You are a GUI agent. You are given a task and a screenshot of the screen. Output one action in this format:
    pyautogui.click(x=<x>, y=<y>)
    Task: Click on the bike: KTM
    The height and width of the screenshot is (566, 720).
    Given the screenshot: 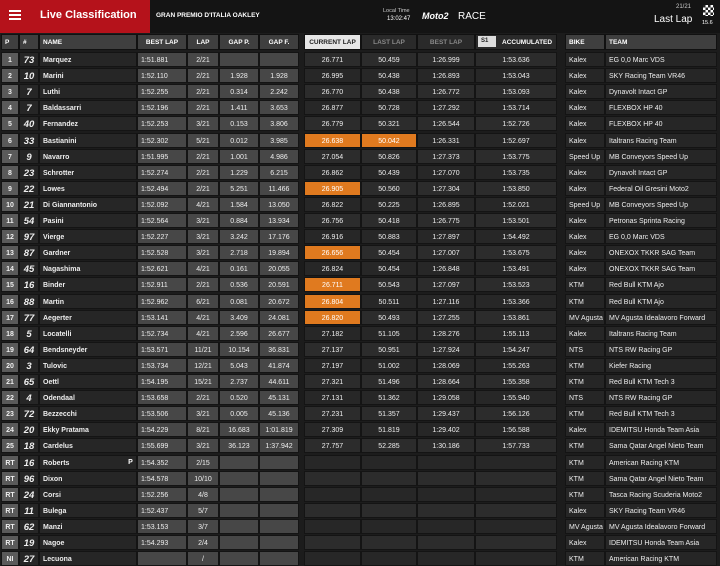 What is the action you would take?
    pyautogui.click(x=585, y=494)
    